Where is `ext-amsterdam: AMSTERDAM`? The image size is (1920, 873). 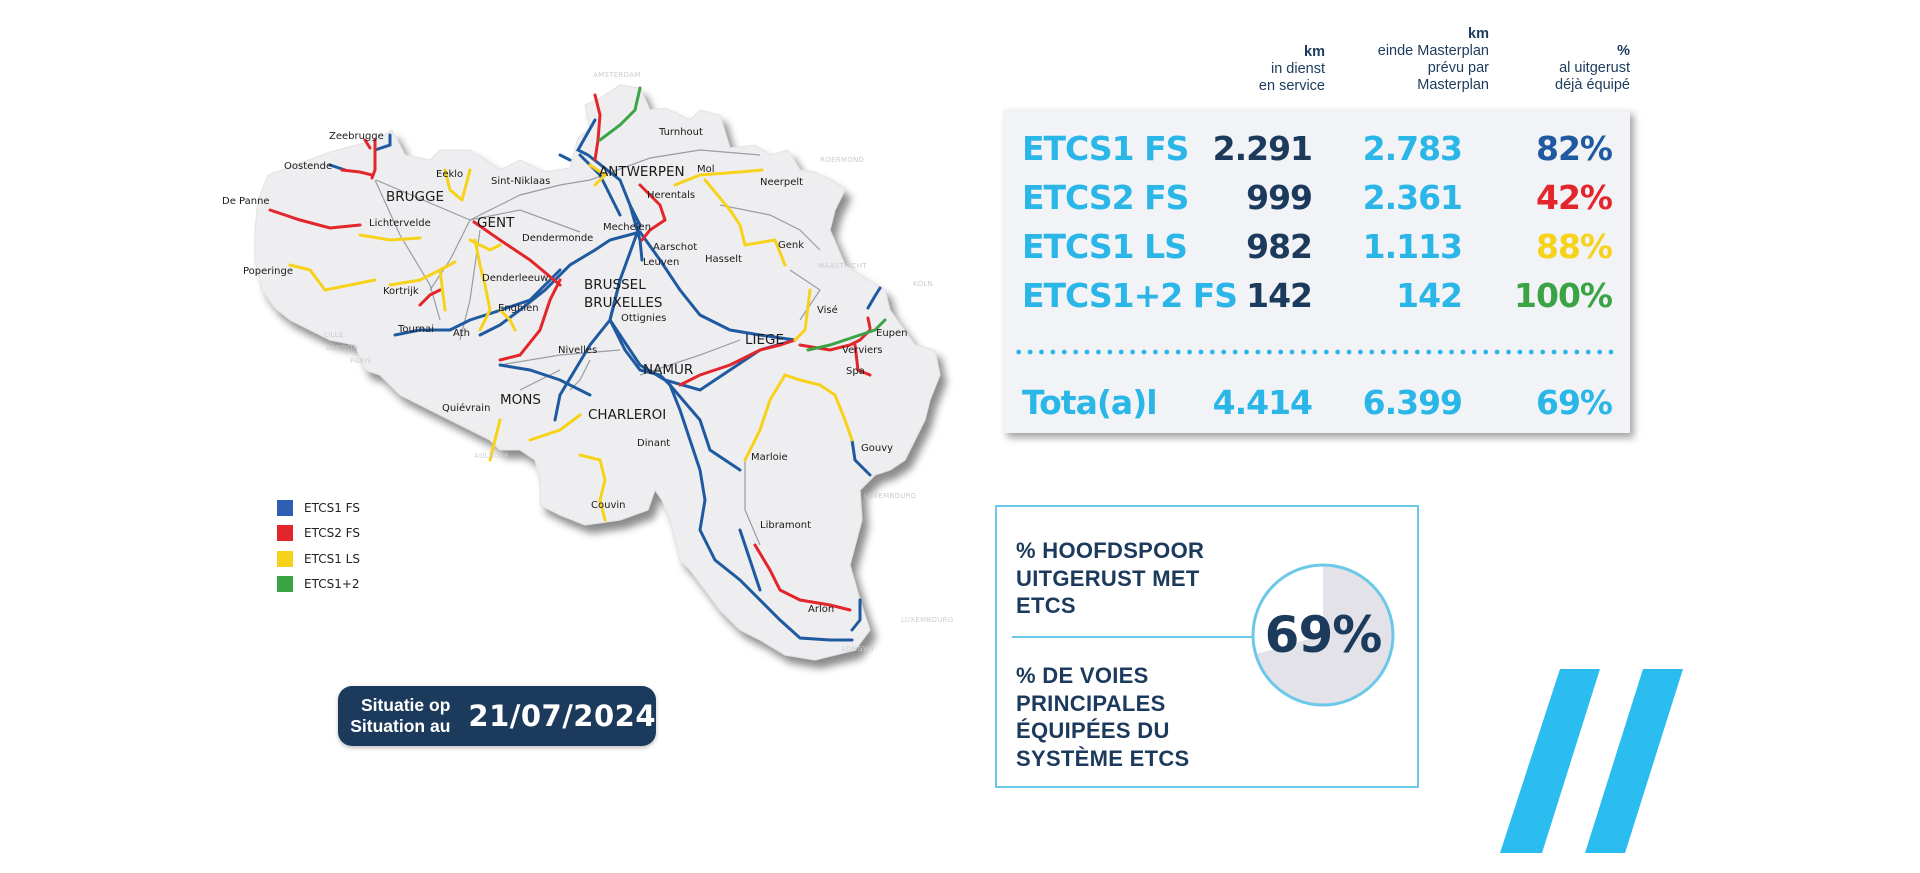
ext-amsterdam: AMSTERDAM is located at coordinates (617, 75).